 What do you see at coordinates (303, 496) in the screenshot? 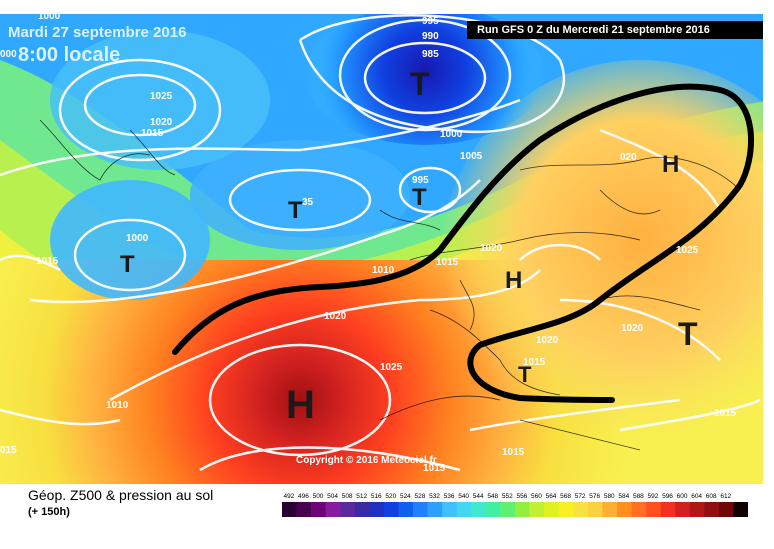
I see `scale-tick-label: 496` at bounding box center [303, 496].